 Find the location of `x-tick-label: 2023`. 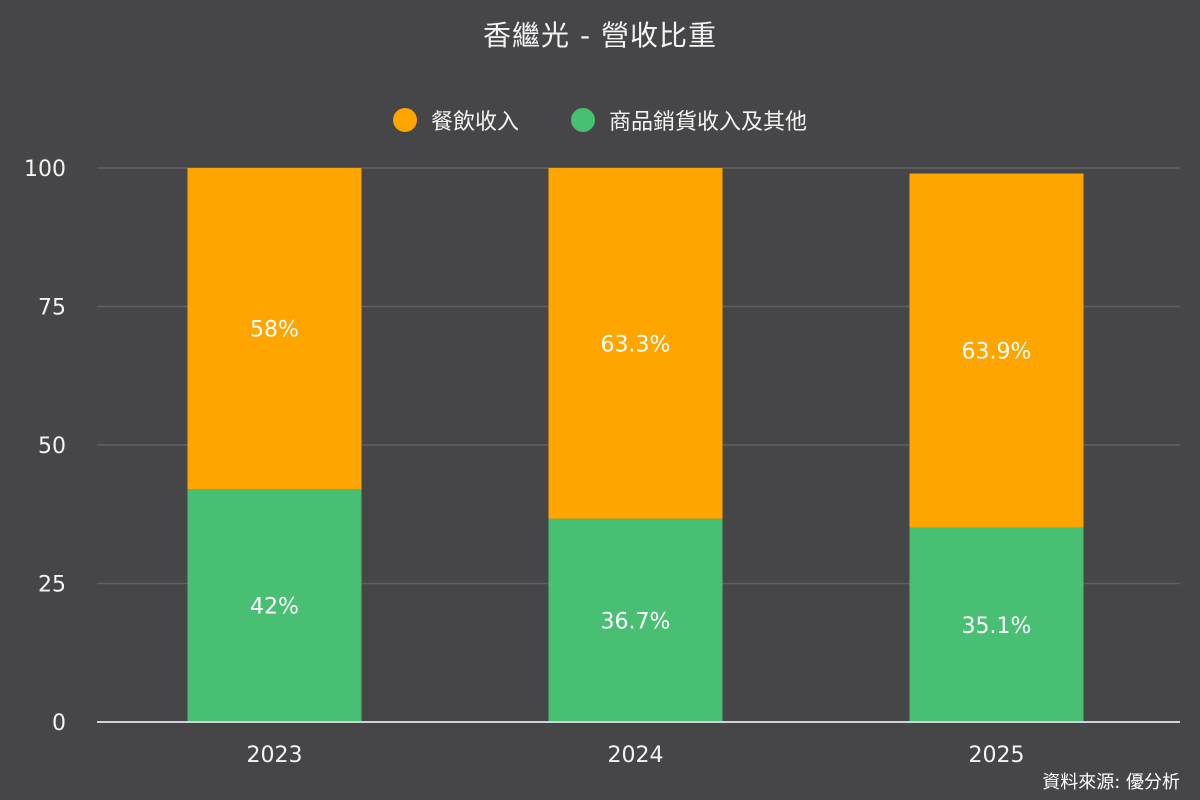

x-tick-label: 2023 is located at coordinates (275, 755).